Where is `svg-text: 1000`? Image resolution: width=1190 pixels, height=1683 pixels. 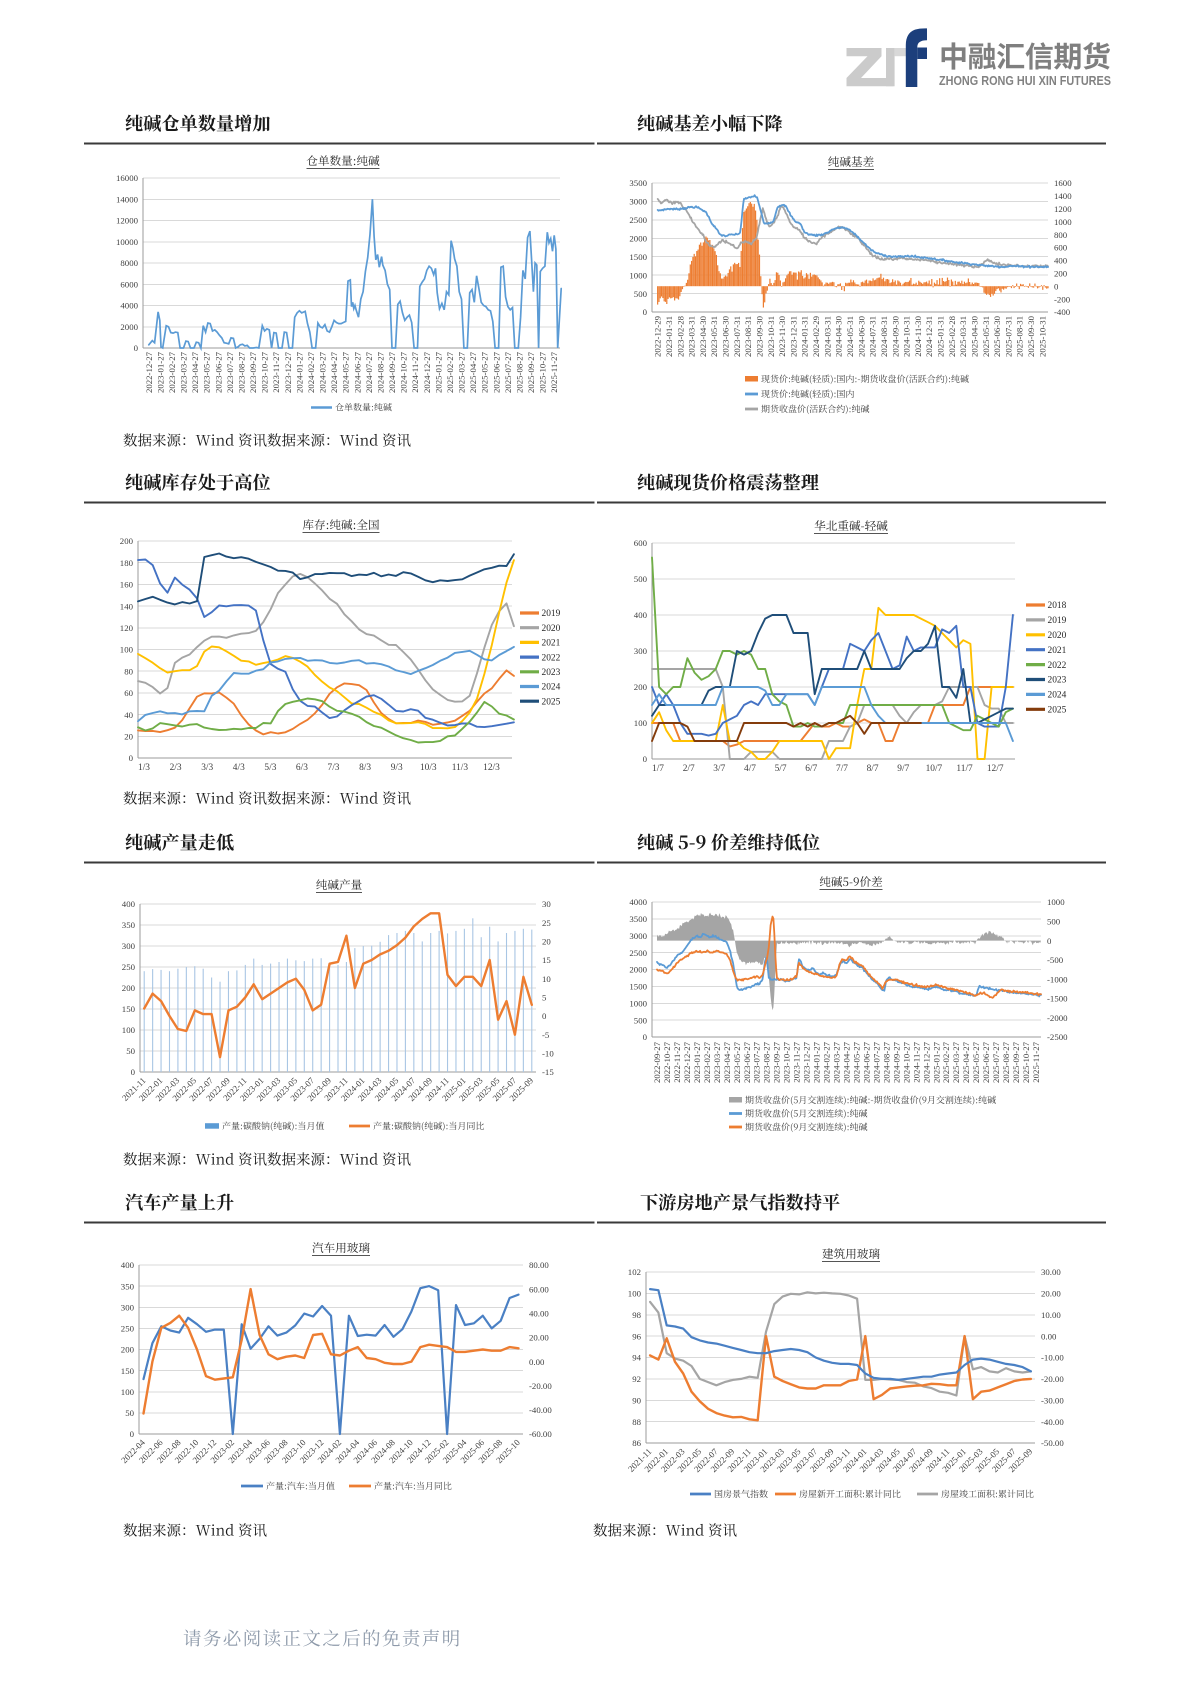
svg-text: 1000 is located at coordinates (638, 1004).